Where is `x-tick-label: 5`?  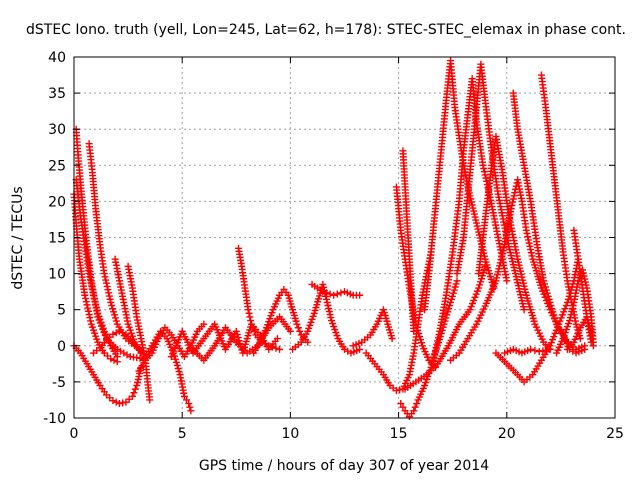
x-tick-label: 5 is located at coordinates (182, 434).